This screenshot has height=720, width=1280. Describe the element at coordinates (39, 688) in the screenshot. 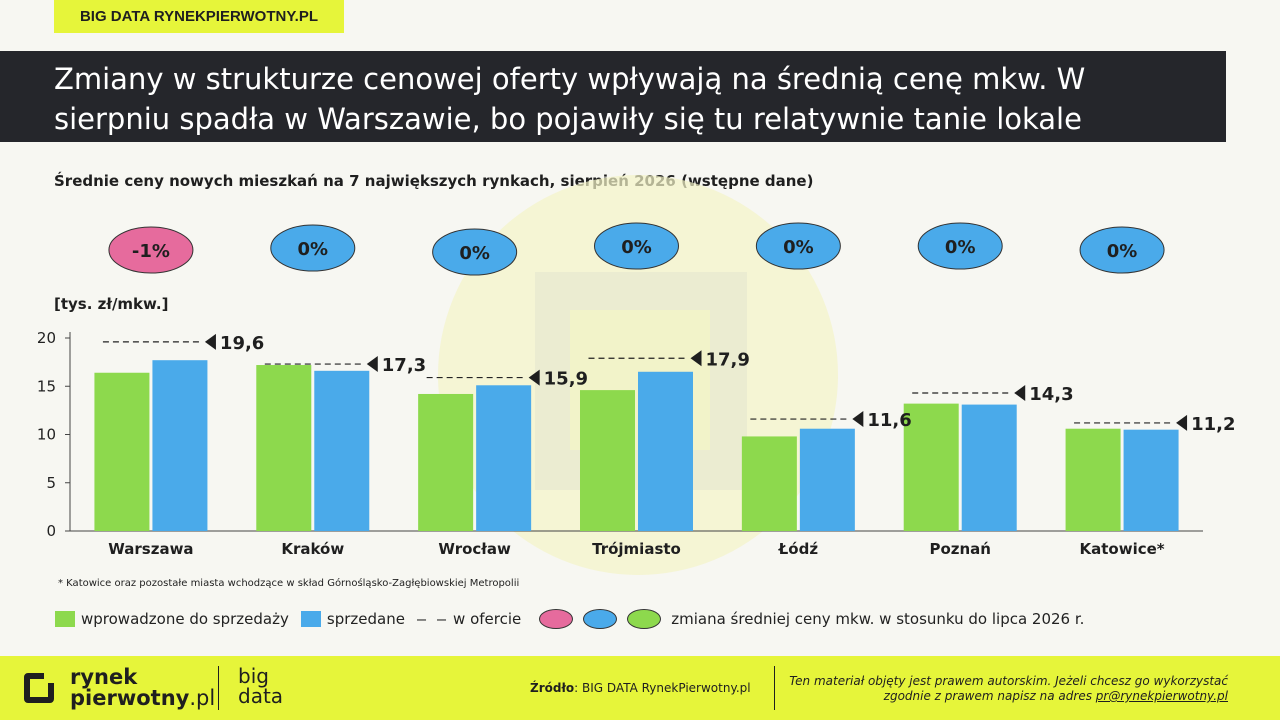

I see `logo-icon` at that location.